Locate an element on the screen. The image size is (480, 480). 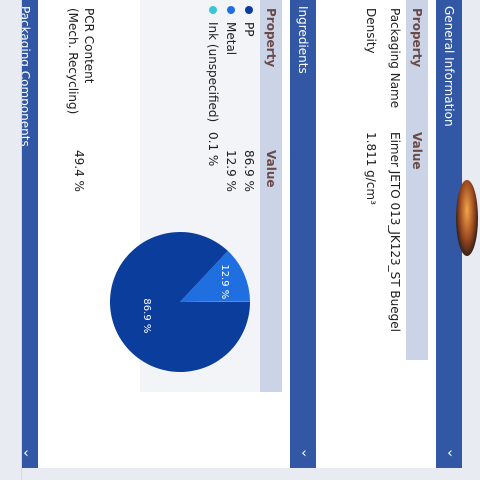
pcr-content-value: 49.4 % is located at coordinates (79, 171).